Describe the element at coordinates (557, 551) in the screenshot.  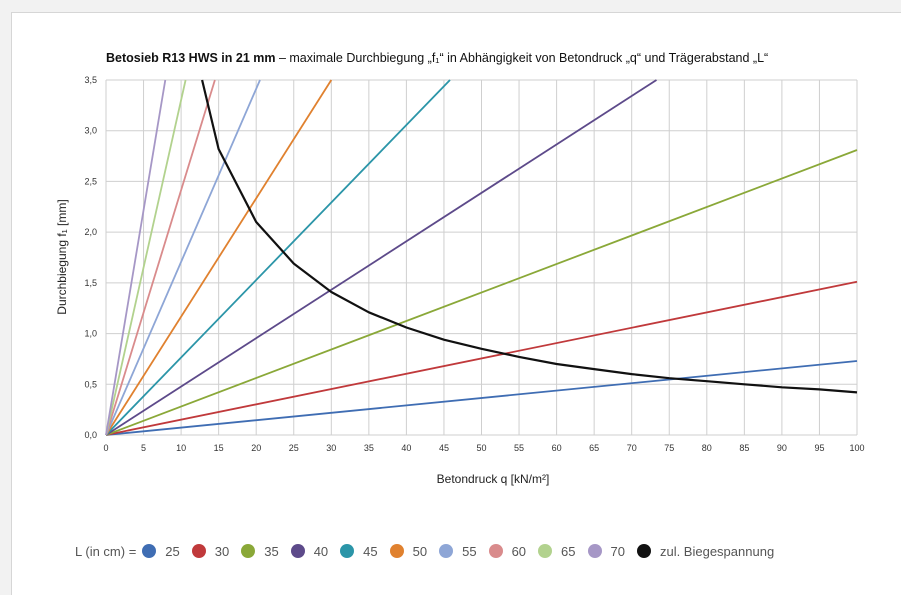
I see `legend-item: 65` at that location.